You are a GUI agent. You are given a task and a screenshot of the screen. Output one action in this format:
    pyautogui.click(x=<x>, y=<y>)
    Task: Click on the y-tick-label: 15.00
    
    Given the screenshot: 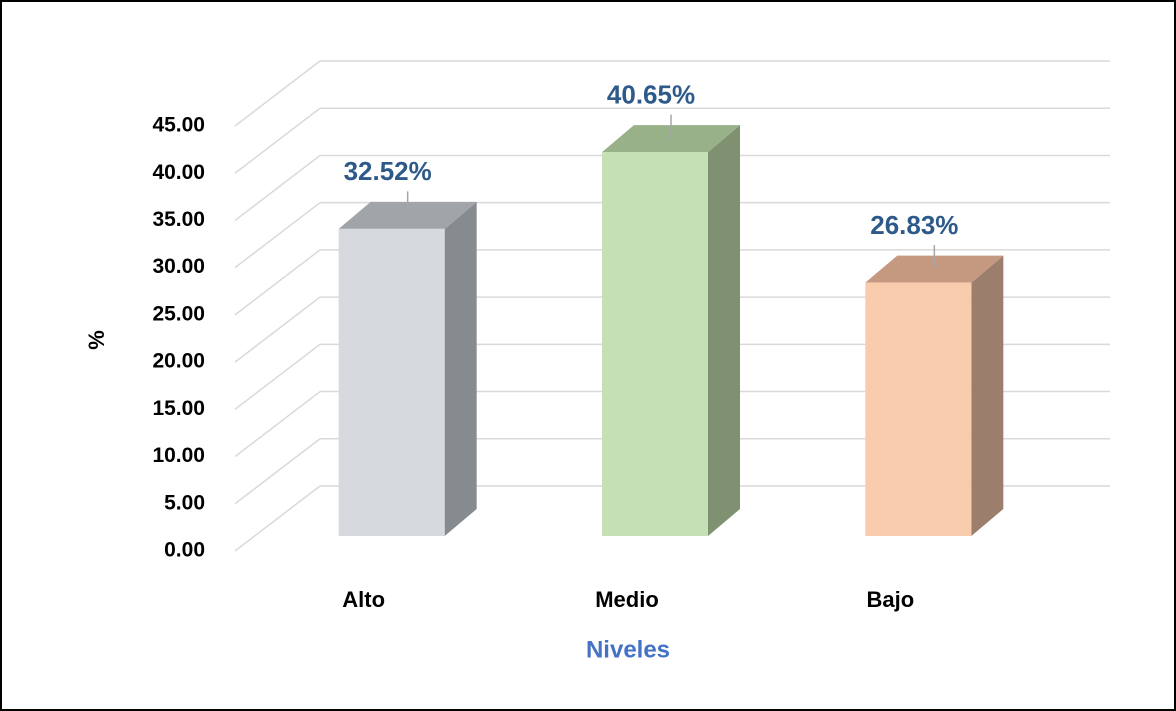 What is the action you would take?
    pyautogui.click(x=178, y=408)
    